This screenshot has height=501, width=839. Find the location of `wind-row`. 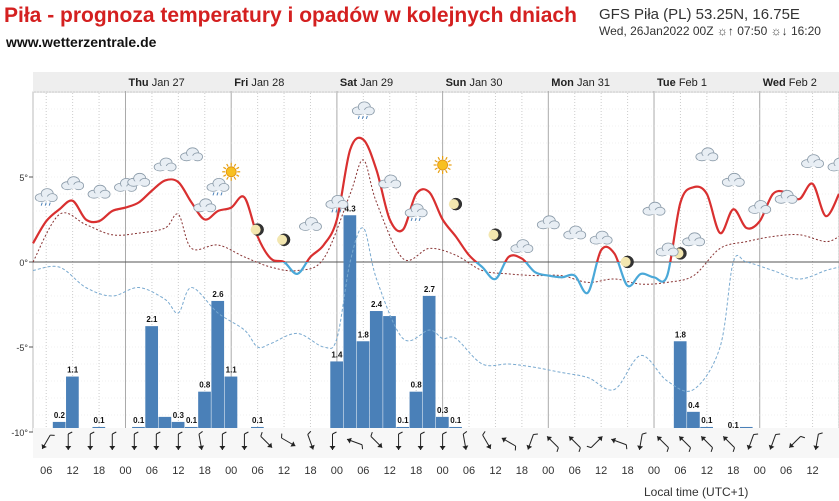

wind-row is located at coordinates (436, 443).